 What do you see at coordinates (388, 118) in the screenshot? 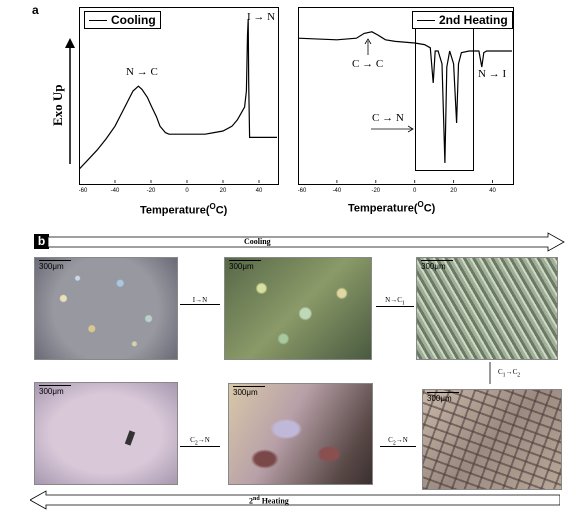
I see `c-to-n-annotation: C → N` at bounding box center [388, 118].